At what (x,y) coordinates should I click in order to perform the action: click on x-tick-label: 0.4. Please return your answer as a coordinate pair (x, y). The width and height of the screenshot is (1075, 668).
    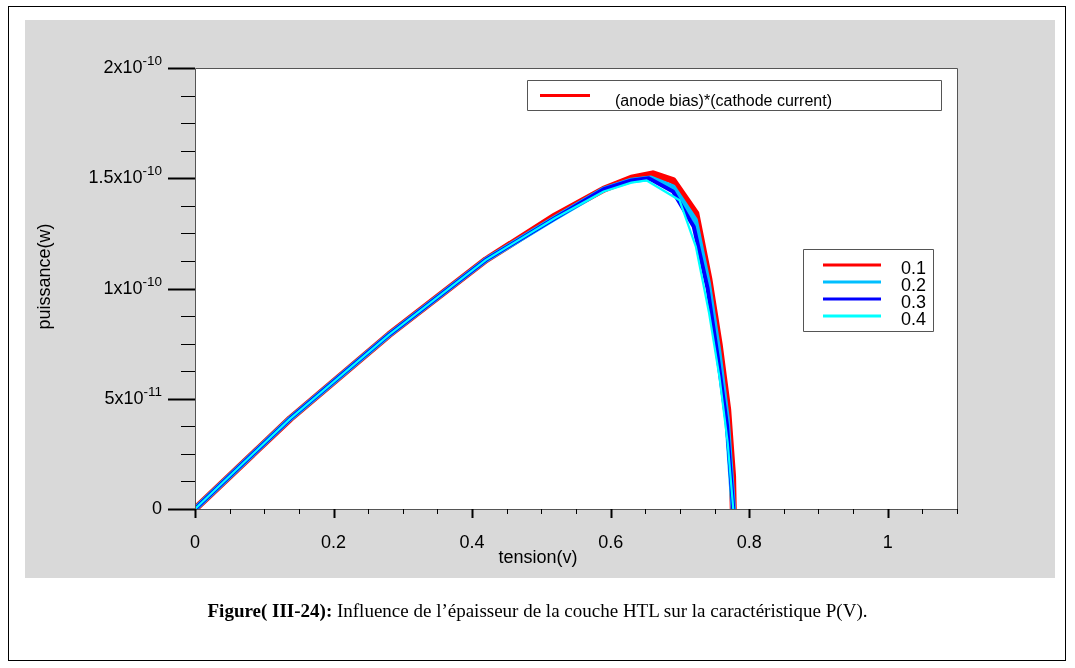
    Looking at the image, I should click on (472, 541).